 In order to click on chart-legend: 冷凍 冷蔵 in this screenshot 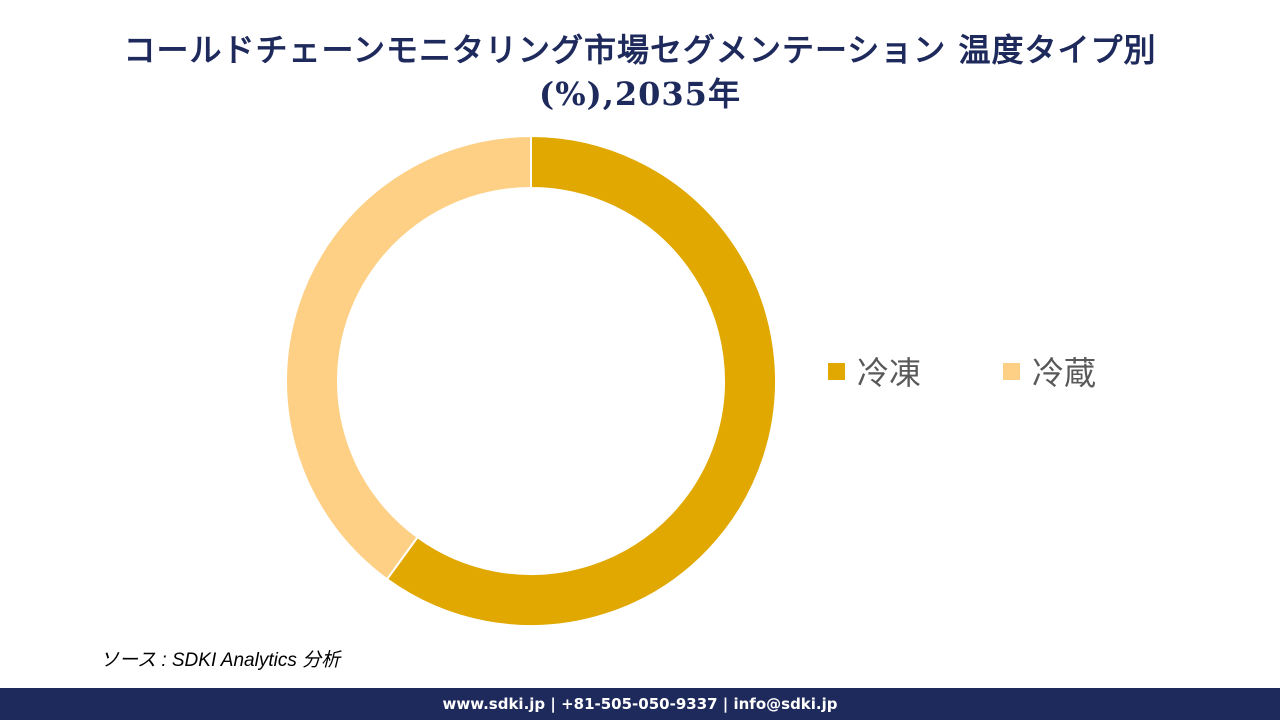, I will do `click(1003, 371)`.